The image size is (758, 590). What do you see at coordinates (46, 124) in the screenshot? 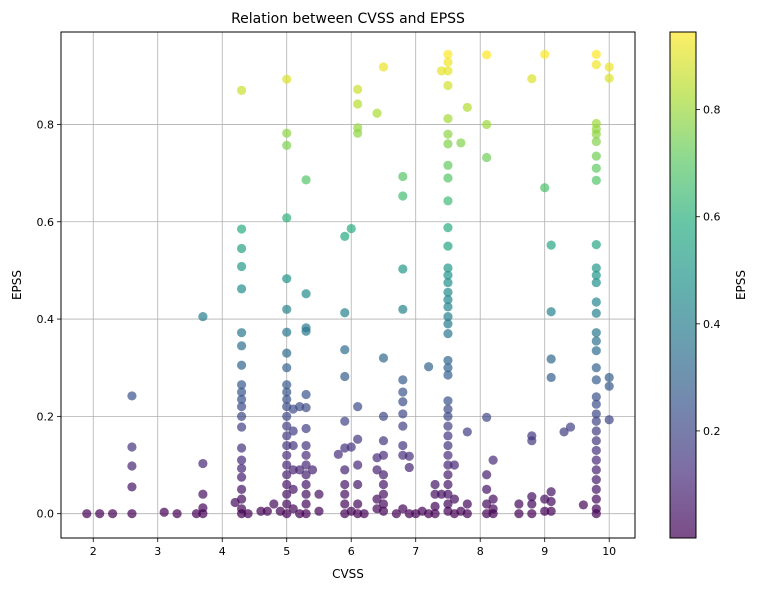
I see `y-tick-label: 0.8` at bounding box center [46, 124].